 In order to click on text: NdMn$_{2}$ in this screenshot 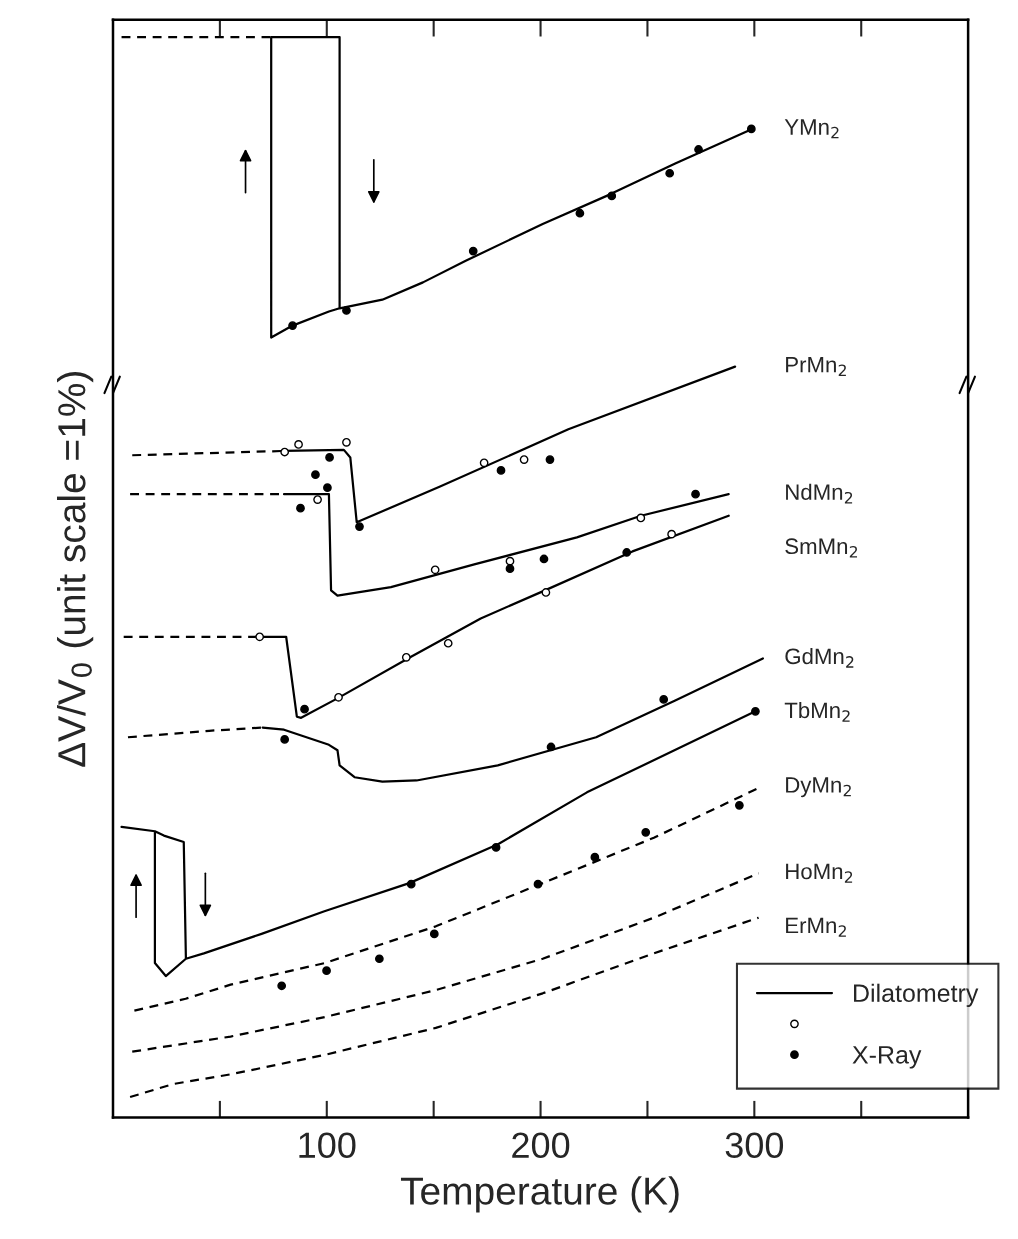, I will do `click(819, 493)`.